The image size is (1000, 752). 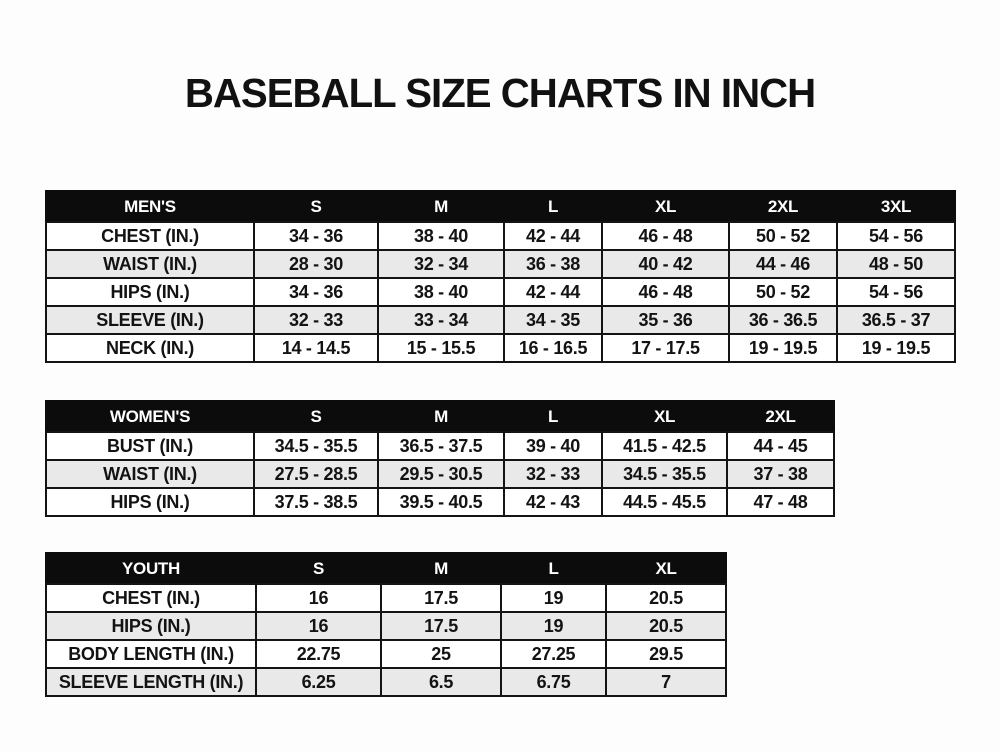 I want to click on size-value-cell: 54 - 56, so click(x=896, y=236).